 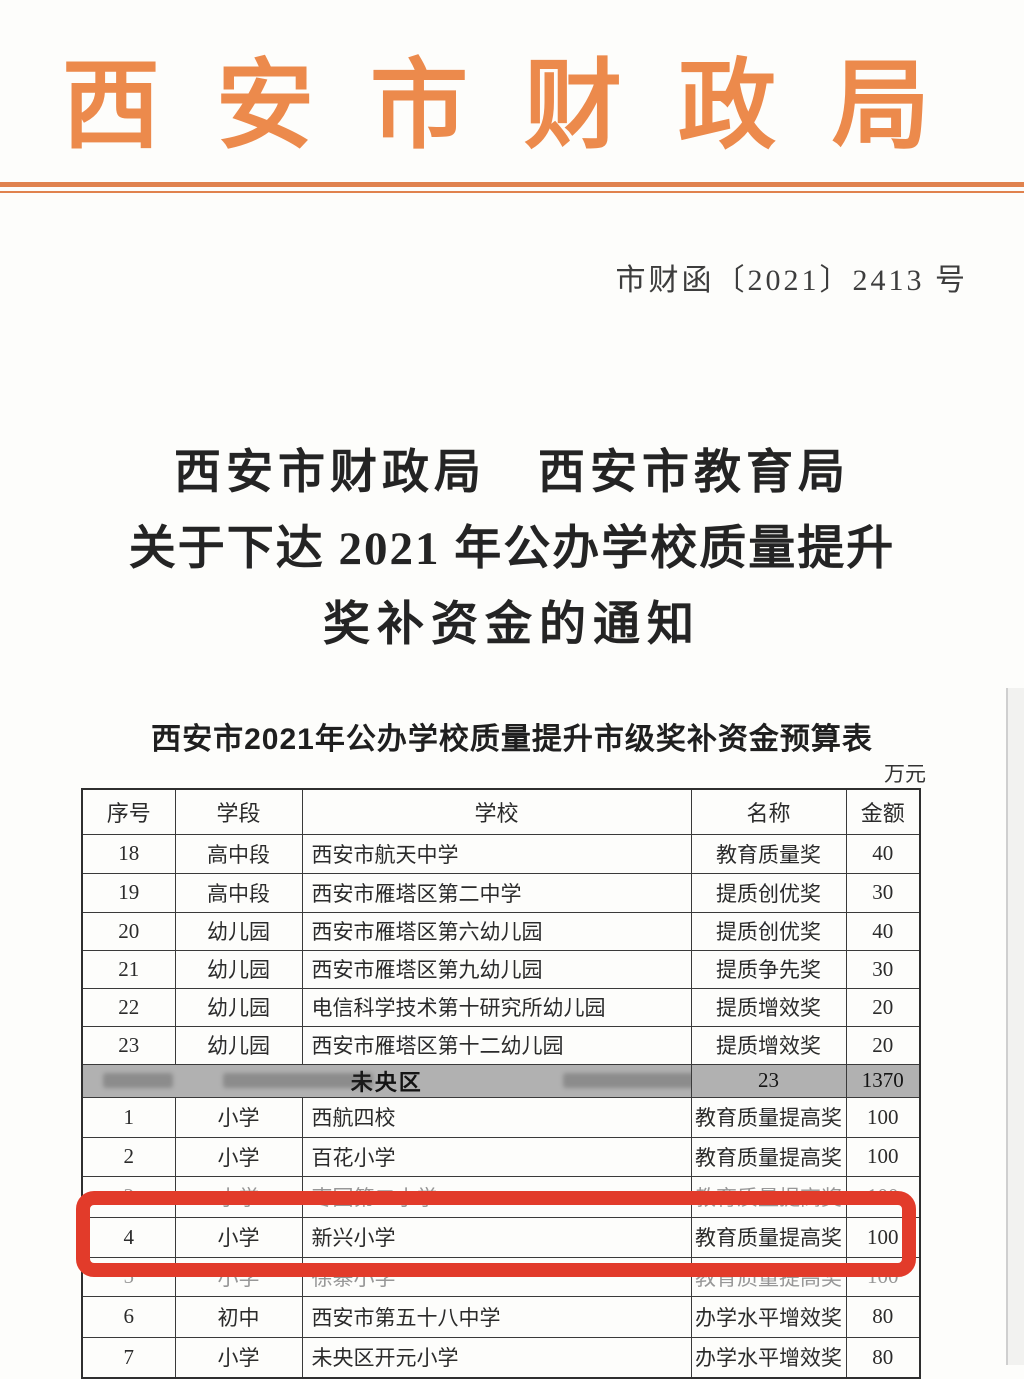 I want to click on cell-no: 4, so click(x=128, y=1237).